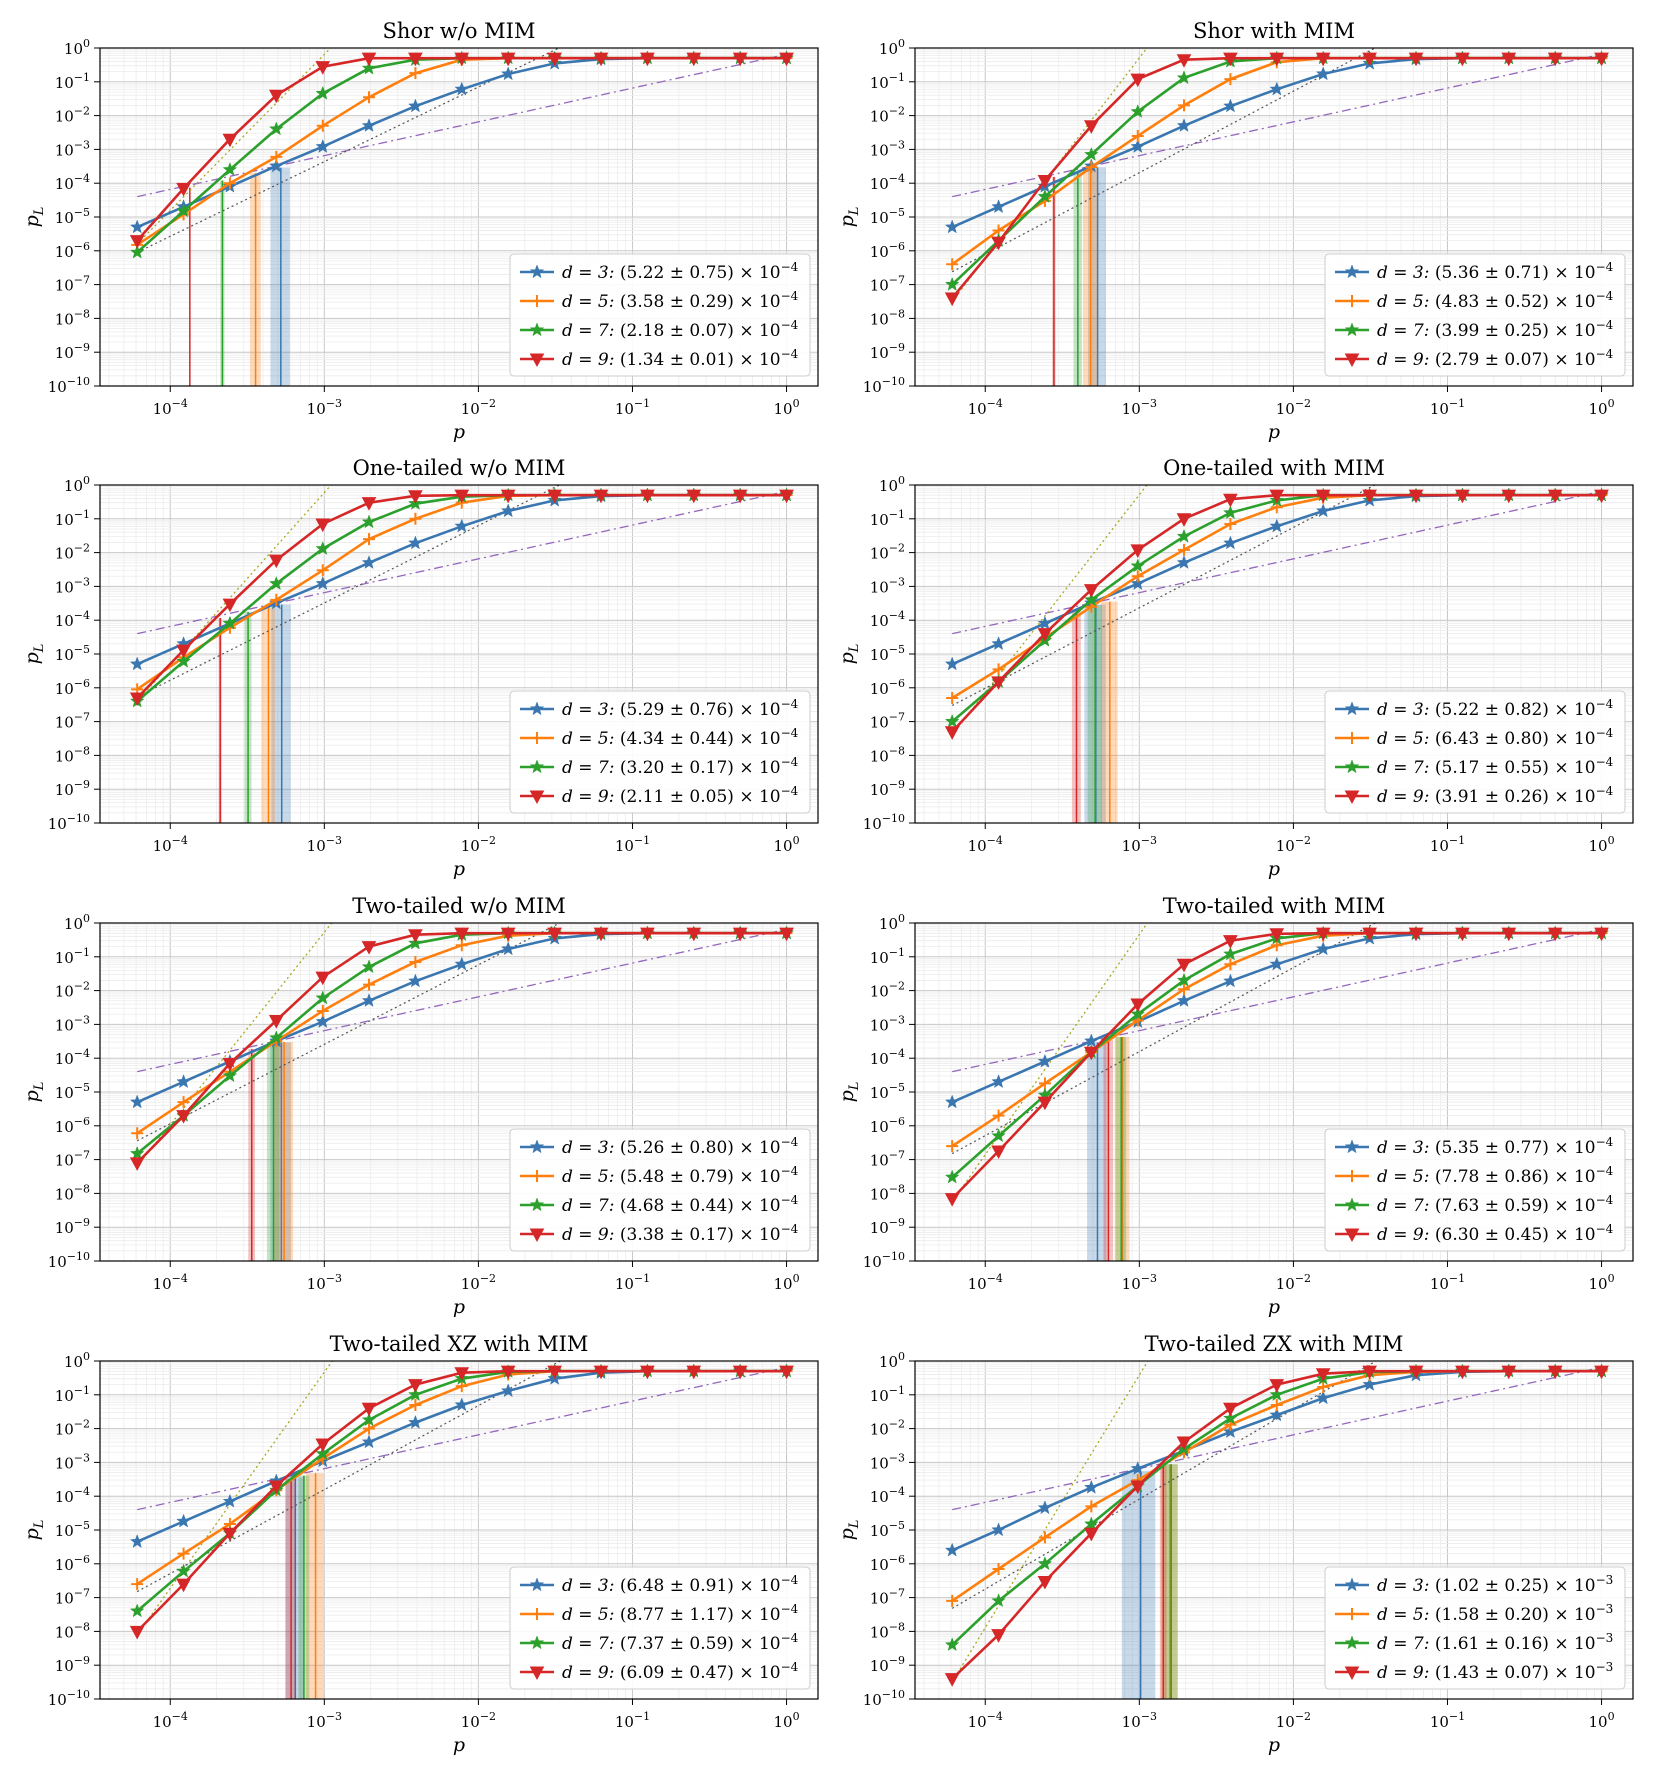  What do you see at coordinates (1495, 1584) in the screenshot?
I see `legend-label-d3: d = 3: (1.02 ± 0.25) × 10−3` at bounding box center [1495, 1584].